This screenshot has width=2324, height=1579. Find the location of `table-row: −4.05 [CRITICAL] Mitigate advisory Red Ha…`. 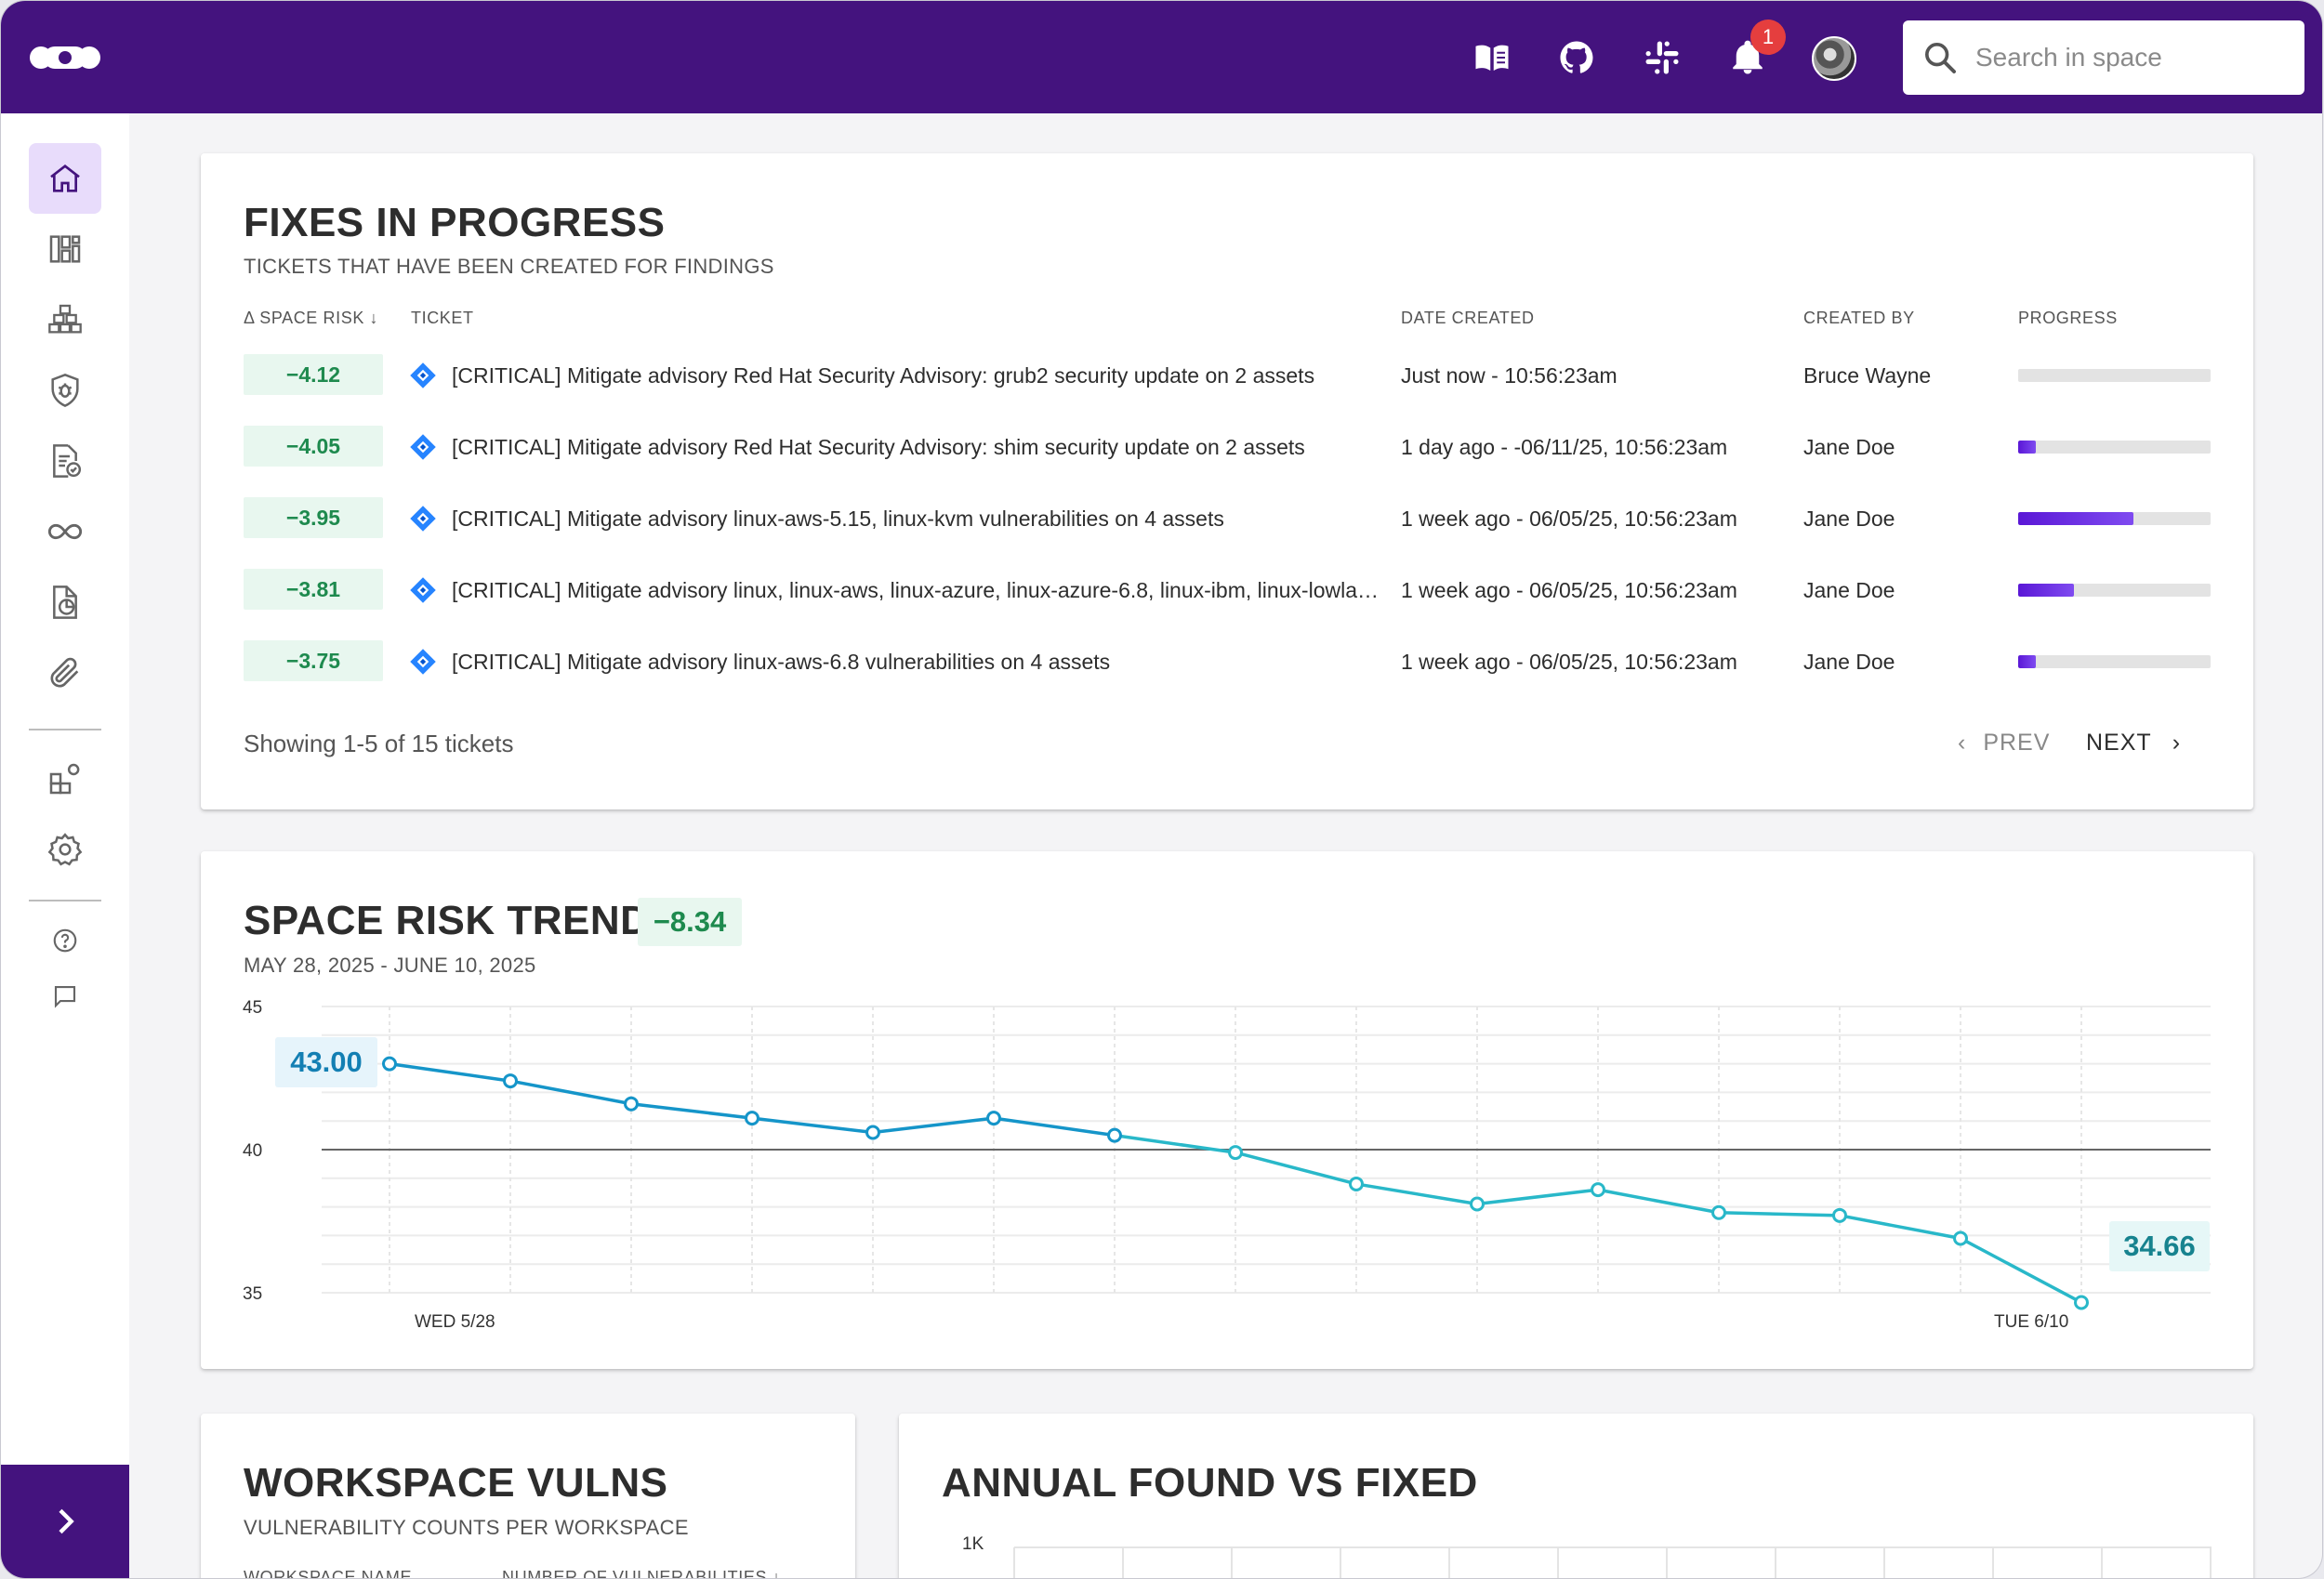

table-row: −4.05 [CRITICAL] Mitigate advisory Red Ha… is located at coordinates (1228, 444).